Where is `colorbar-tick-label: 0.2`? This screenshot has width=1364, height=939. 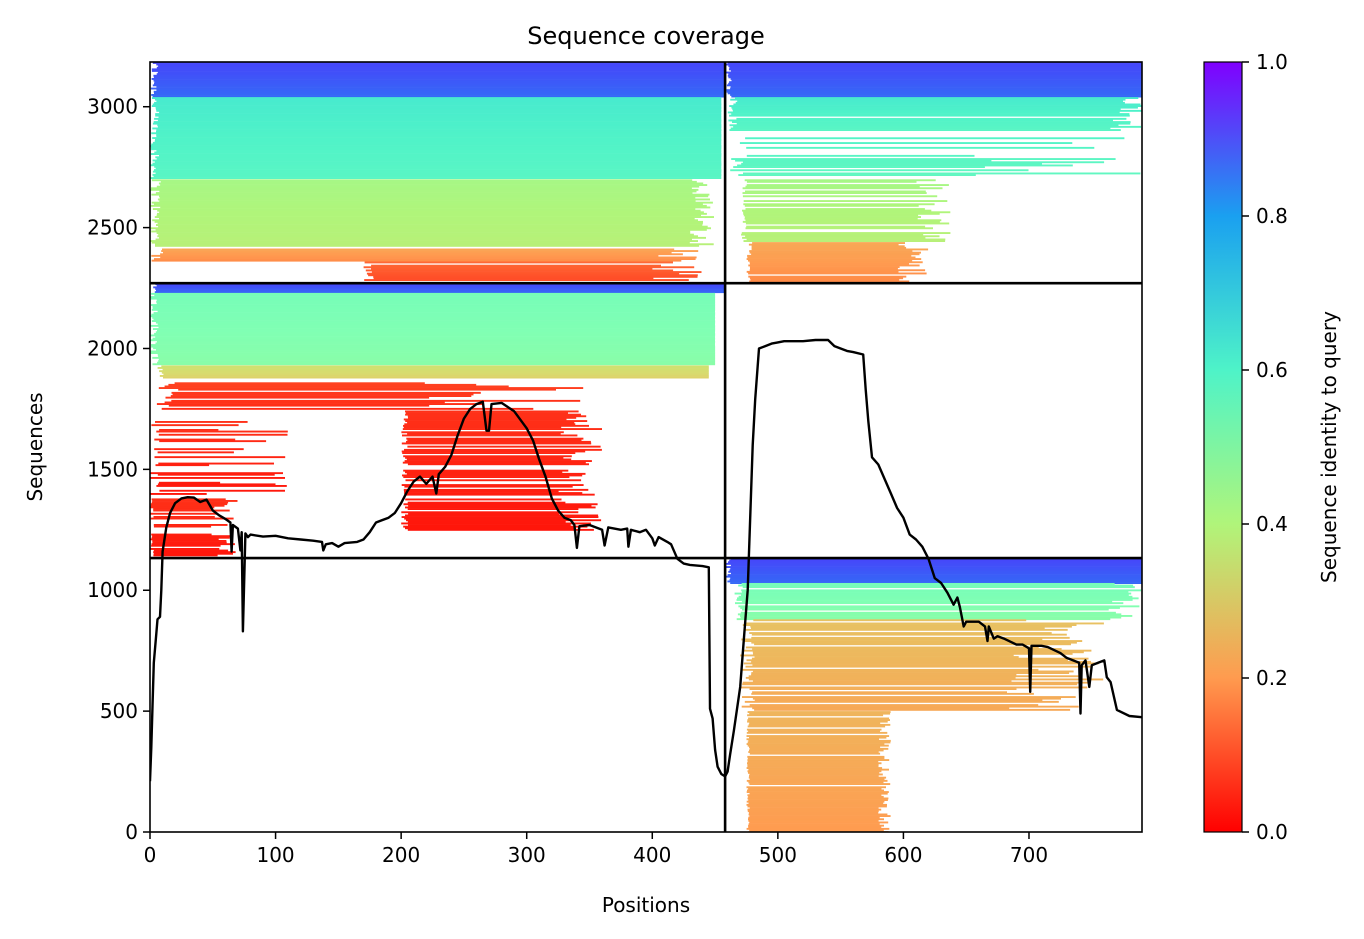
colorbar-tick-label: 0.2 is located at coordinates (1272, 678).